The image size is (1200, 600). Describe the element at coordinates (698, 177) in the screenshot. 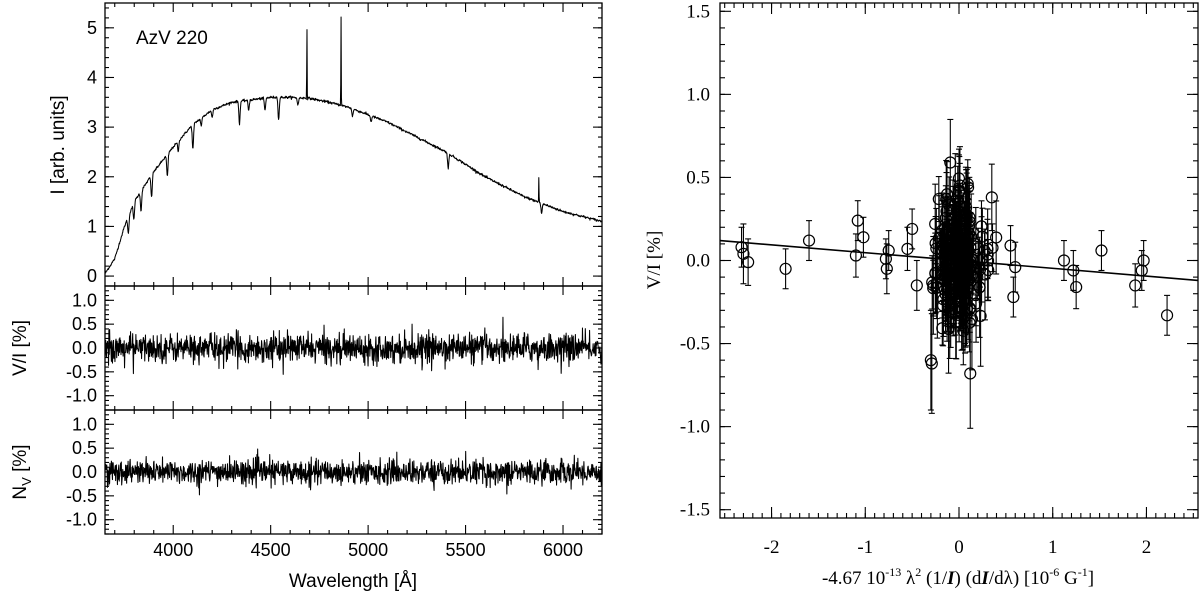

I see `scatter-y-tick-label: 0.5` at that location.